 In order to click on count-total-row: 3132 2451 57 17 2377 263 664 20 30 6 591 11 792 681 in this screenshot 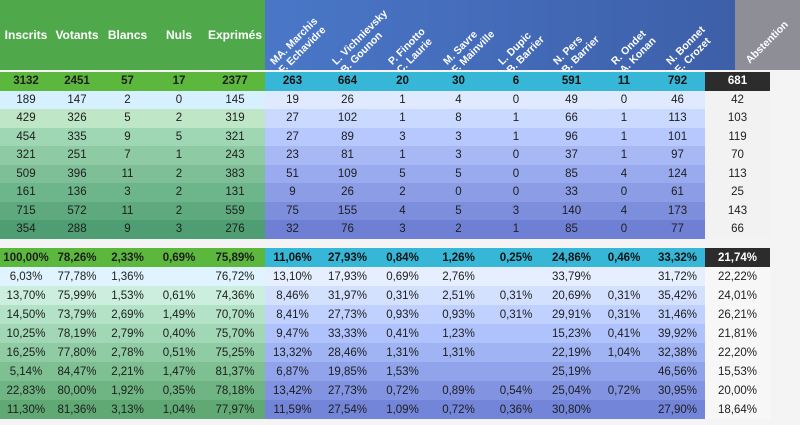, I will do `click(400, 81)`.